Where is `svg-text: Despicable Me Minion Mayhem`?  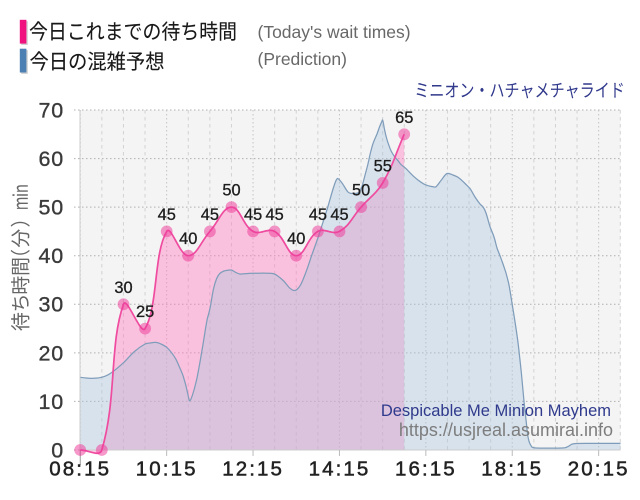 svg-text: Despicable Me Minion Mayhem is located at coordinates (496, 411).